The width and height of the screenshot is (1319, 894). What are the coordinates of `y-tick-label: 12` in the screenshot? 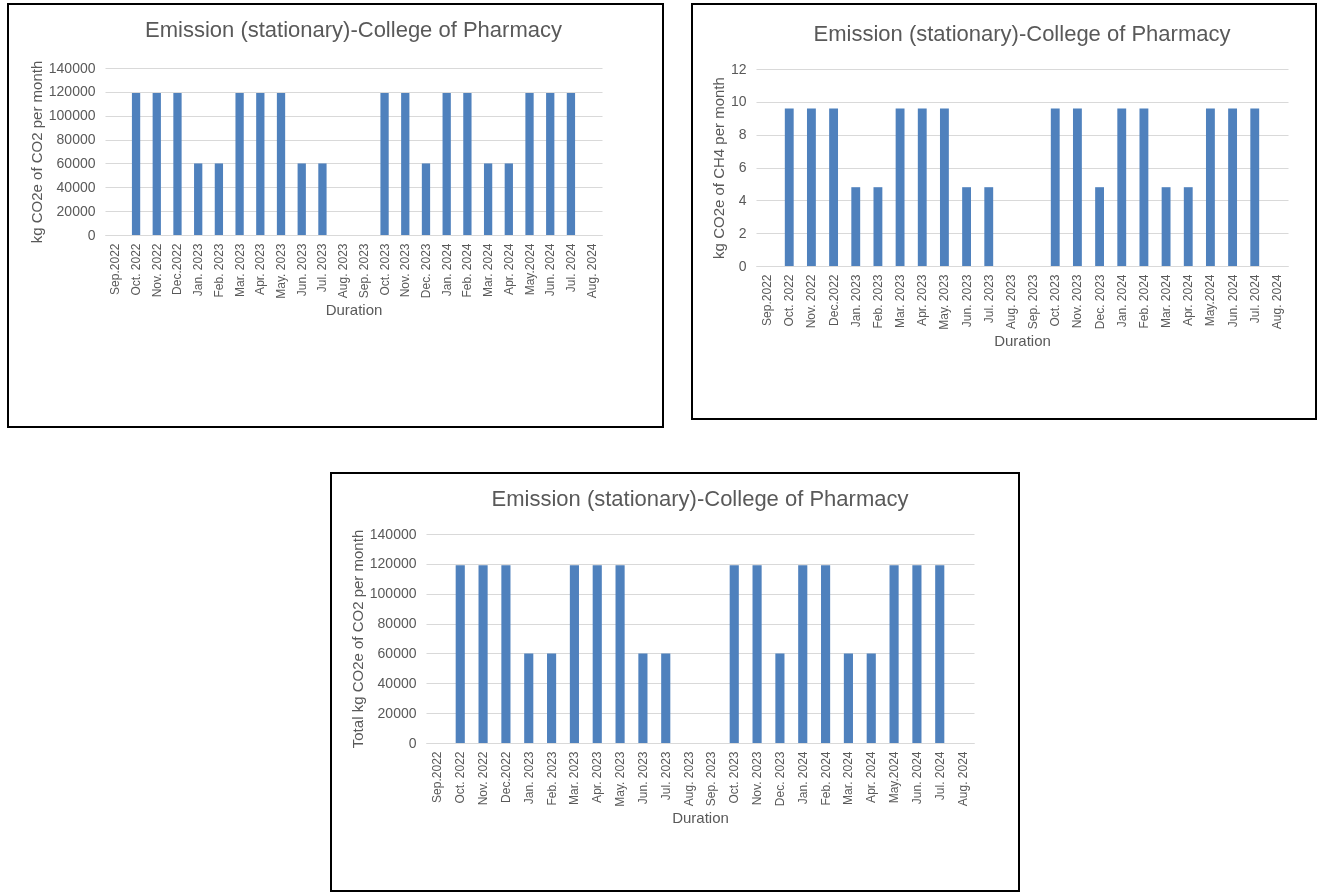 It's located at (738, 68).